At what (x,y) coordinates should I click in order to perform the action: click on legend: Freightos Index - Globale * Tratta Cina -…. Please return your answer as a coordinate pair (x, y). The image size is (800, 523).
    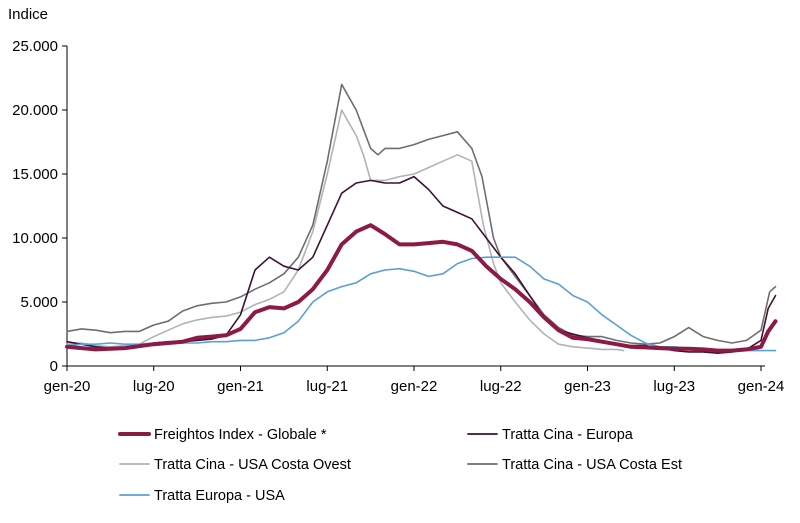
    Looking at the image, I should click on (400, 465).